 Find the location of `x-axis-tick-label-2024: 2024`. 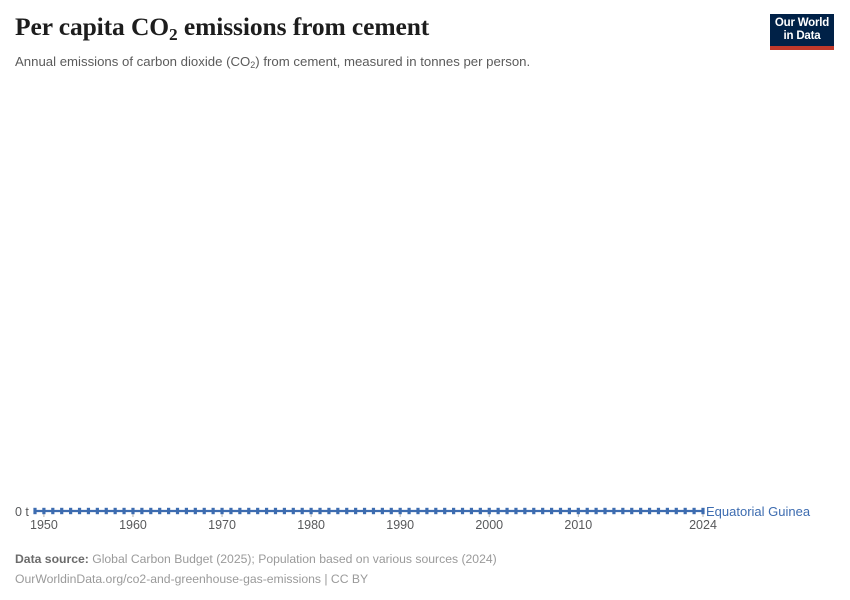

x-axis-tick-label-2024: 2024 is located at coordinates (703, 525).